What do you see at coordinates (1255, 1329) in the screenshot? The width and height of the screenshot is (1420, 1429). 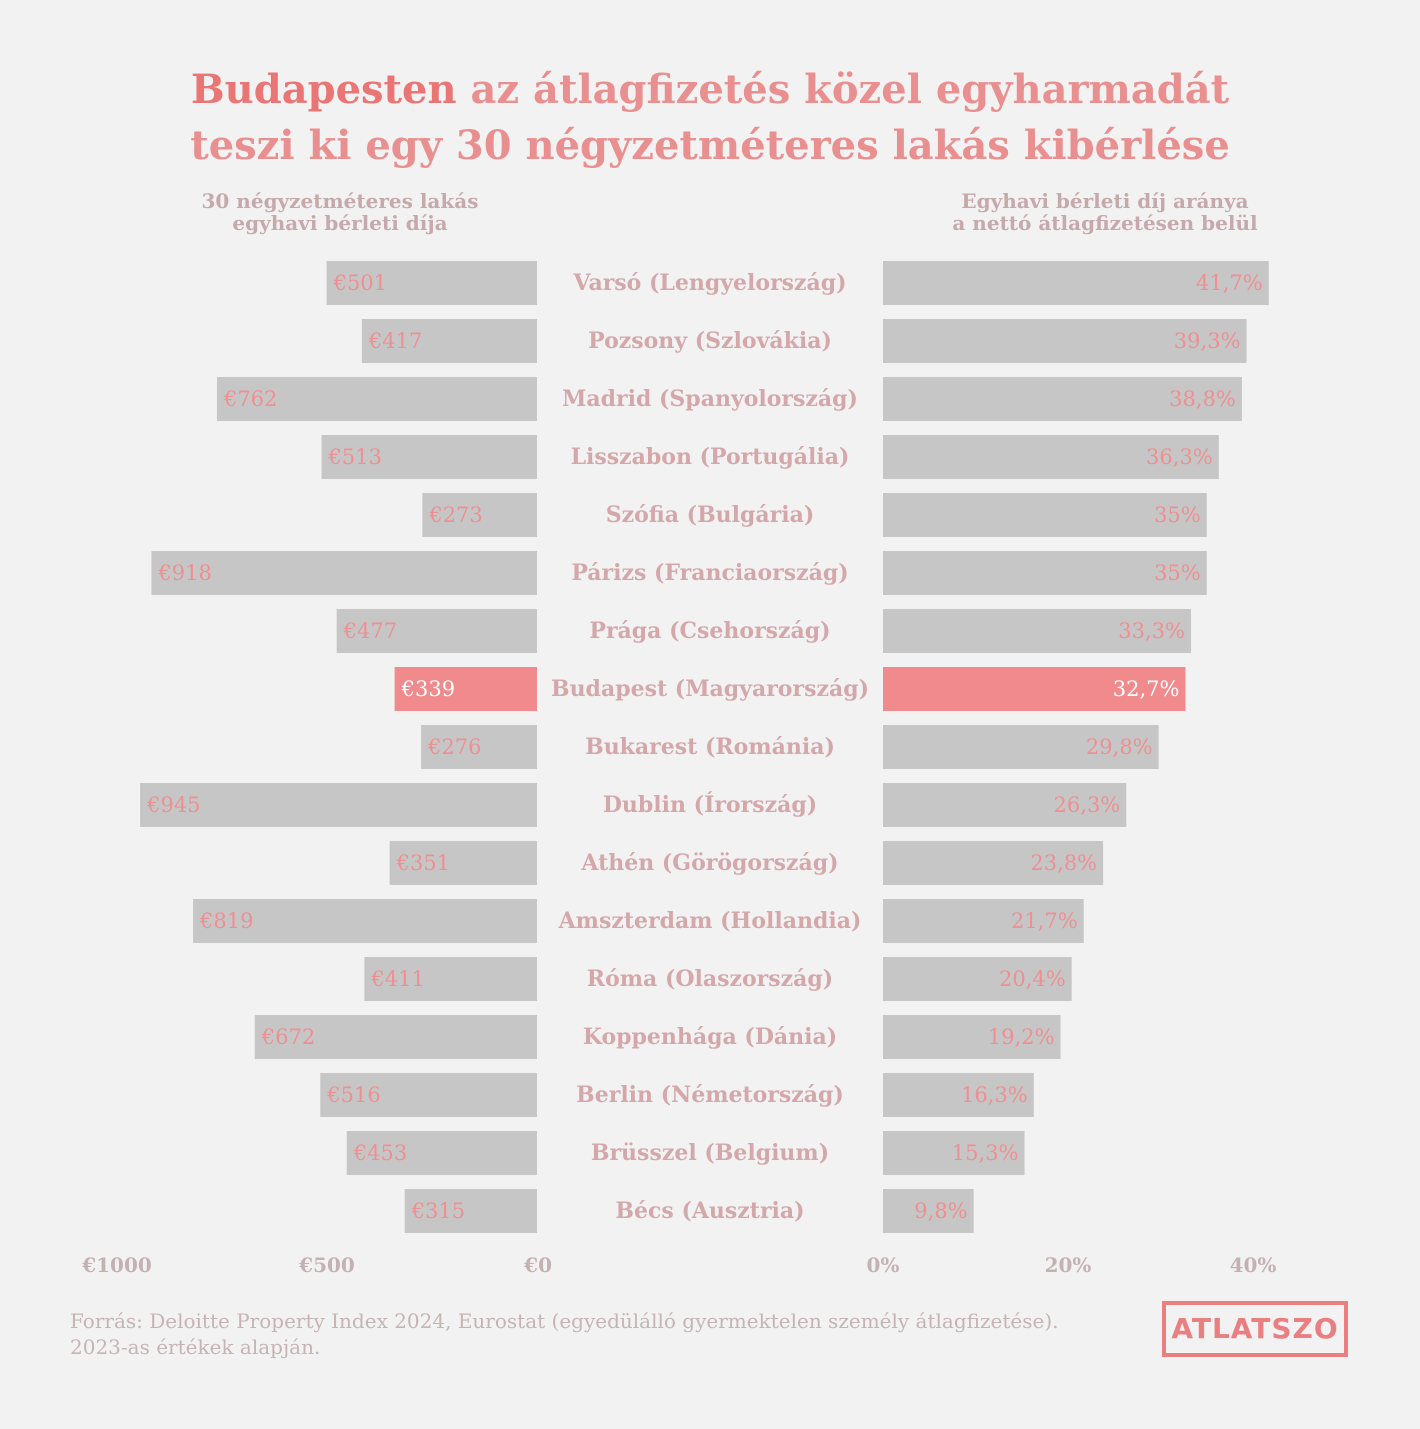 I see `atlatszo-logo: ATLATSZO` at bounding box center [1255, 1329].